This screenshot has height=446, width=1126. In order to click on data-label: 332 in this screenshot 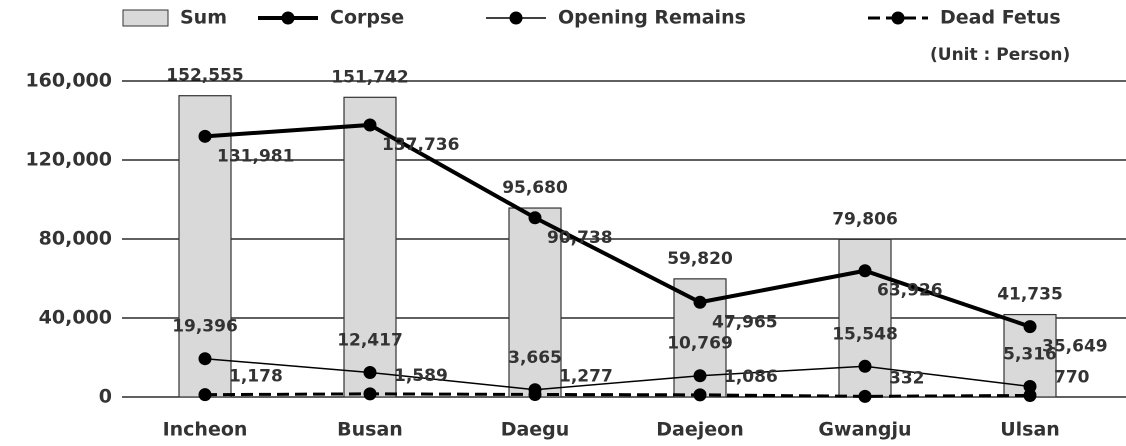, I will do `click(907, 378)`.